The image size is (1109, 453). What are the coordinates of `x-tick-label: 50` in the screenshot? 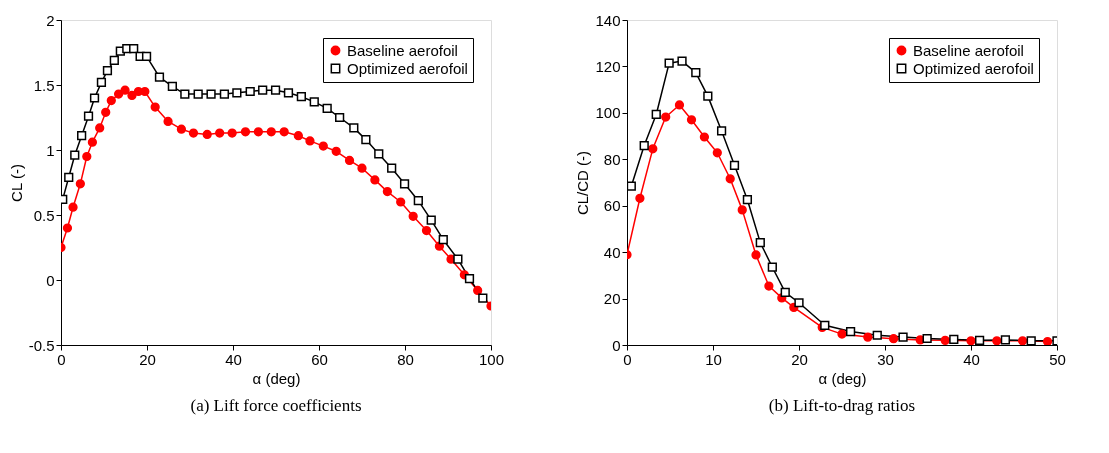 It's located at (1057, 359).